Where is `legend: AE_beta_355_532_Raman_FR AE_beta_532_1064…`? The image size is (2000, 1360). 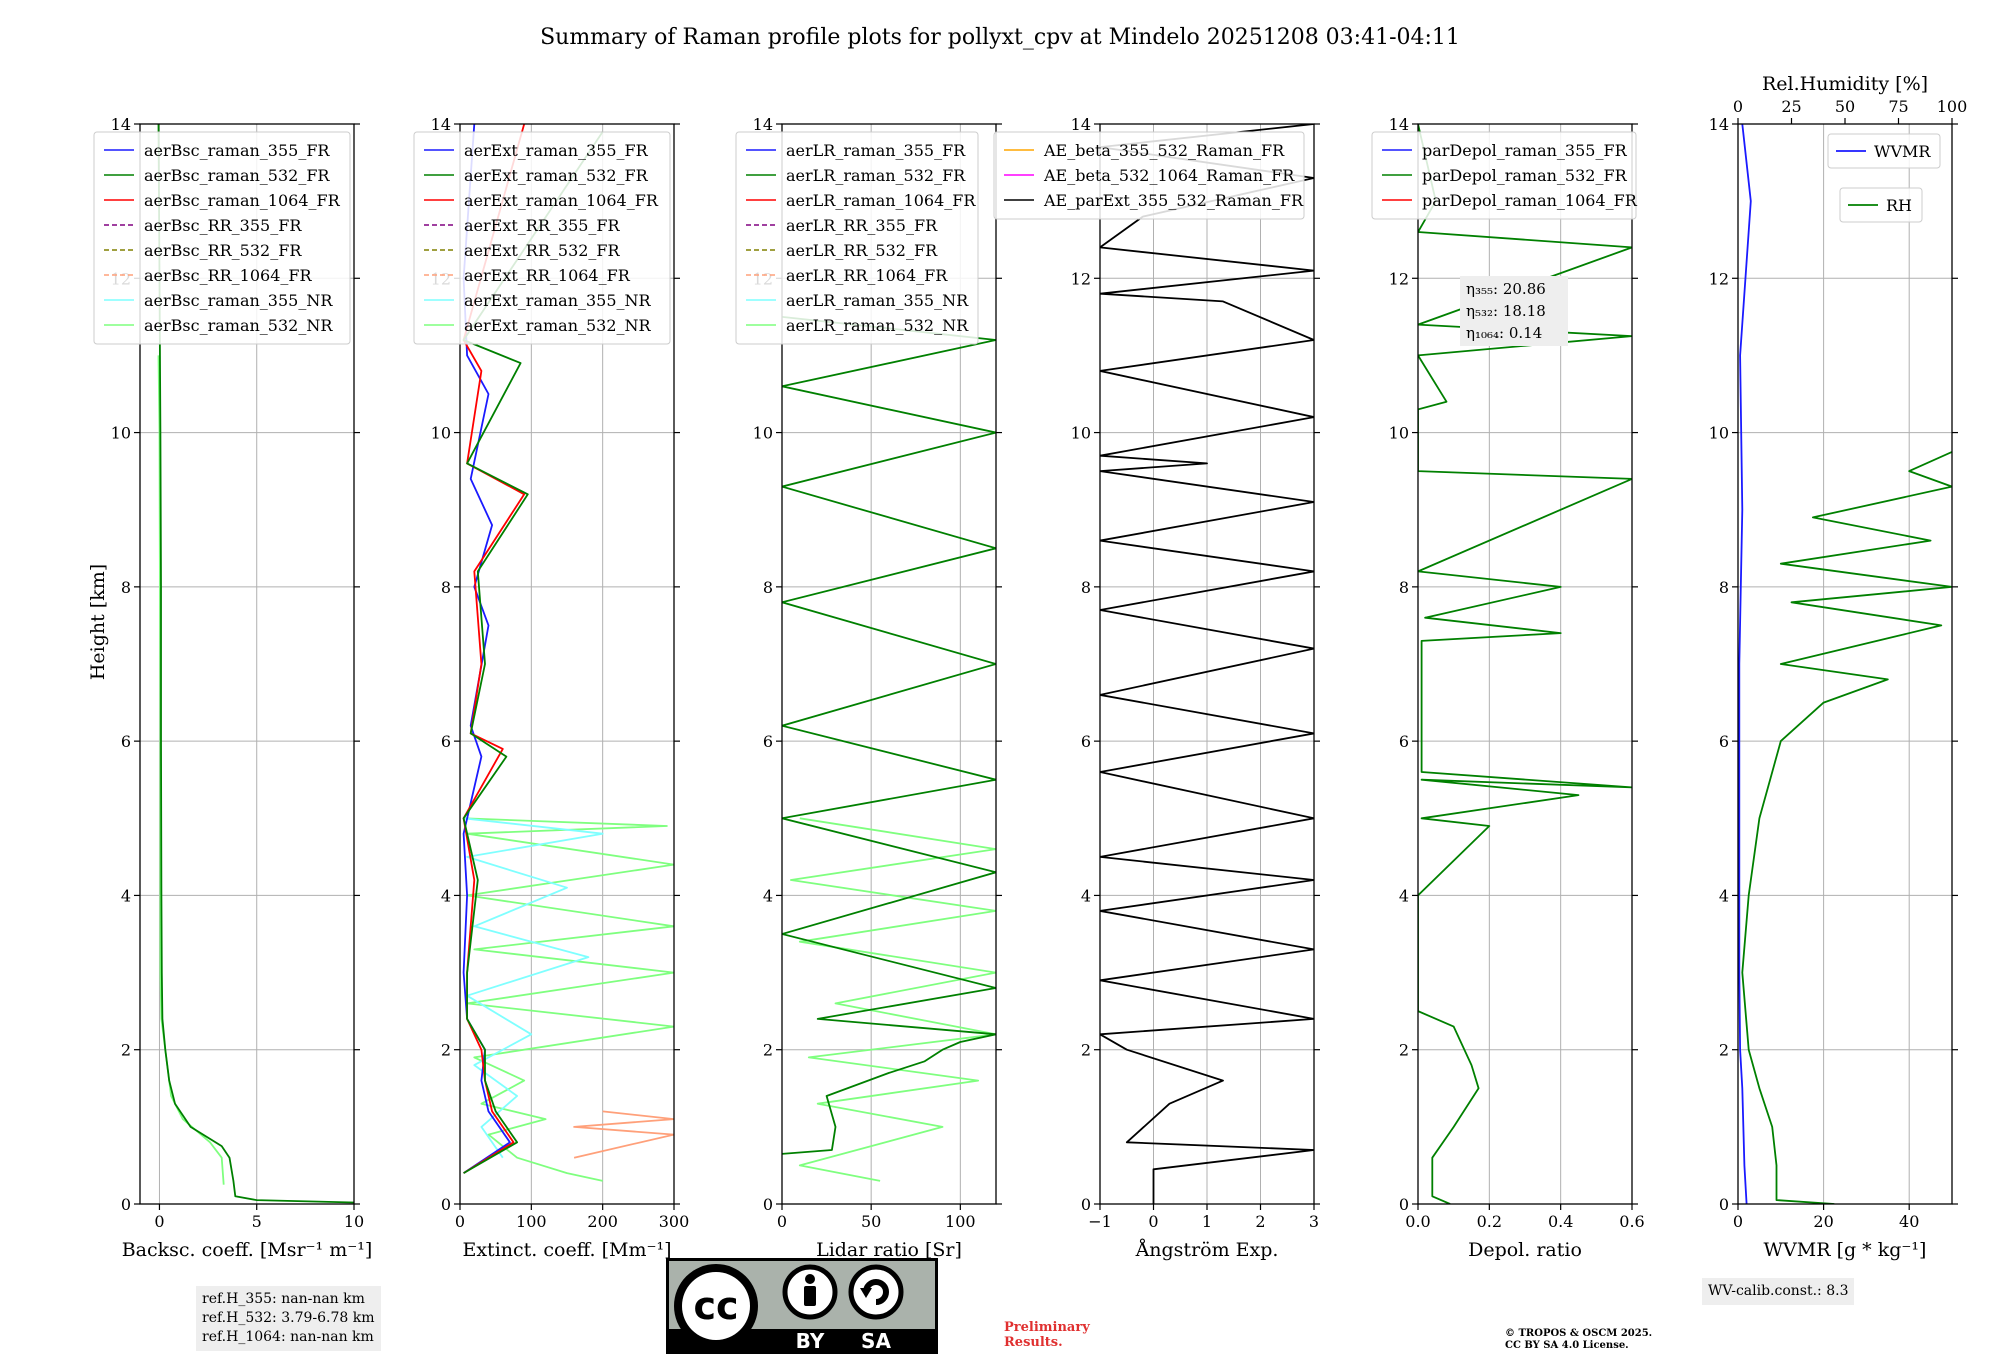 legend: AE_beta_355_532_Raman_FR AE_beta_532_1064… is located at coordinates (1149, 175).